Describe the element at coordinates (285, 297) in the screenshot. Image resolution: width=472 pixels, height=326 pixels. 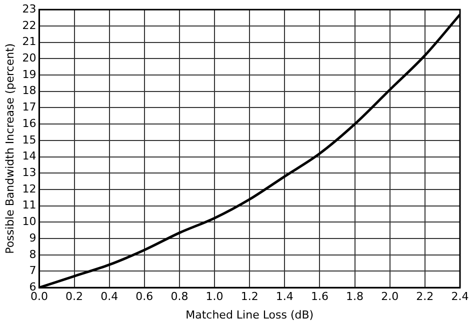
I see `x-tick-label: 1.4` at that location.